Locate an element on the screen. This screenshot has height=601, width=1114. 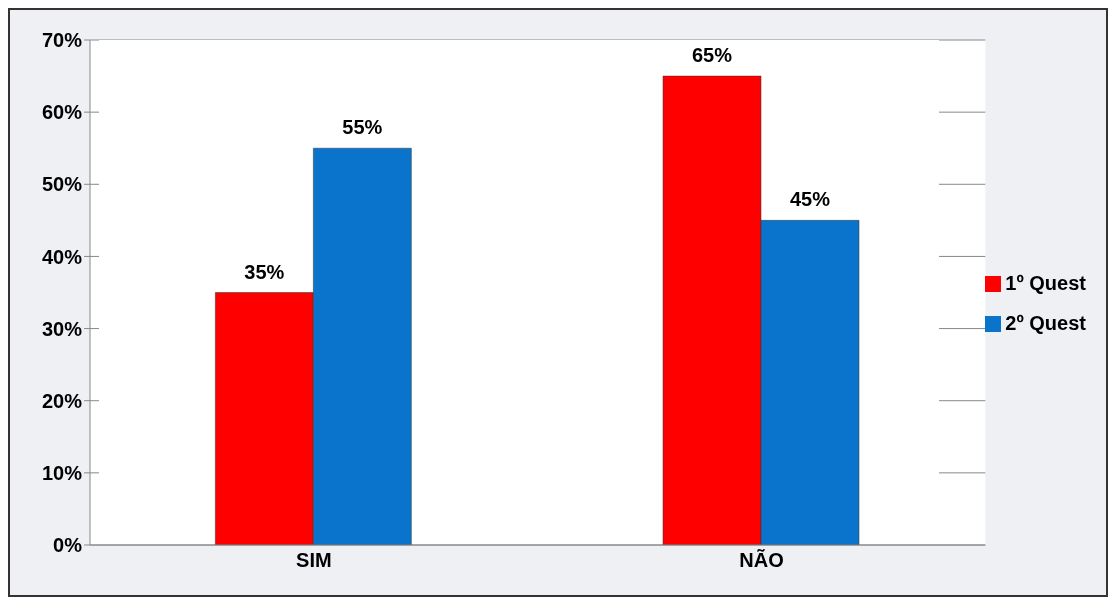
data-label: 65% is located at coordinates (712, 55).